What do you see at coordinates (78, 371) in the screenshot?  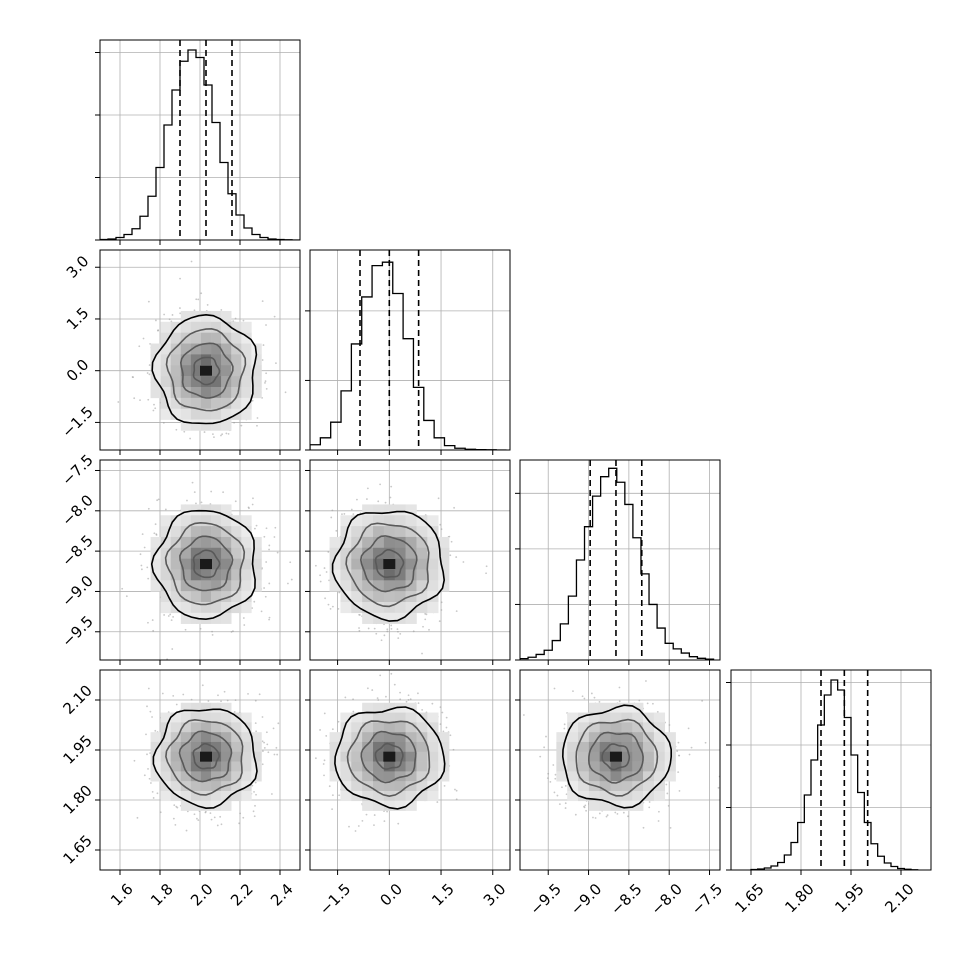 I see `y-tick-label: 0.0` at bounding box center [78, 371].